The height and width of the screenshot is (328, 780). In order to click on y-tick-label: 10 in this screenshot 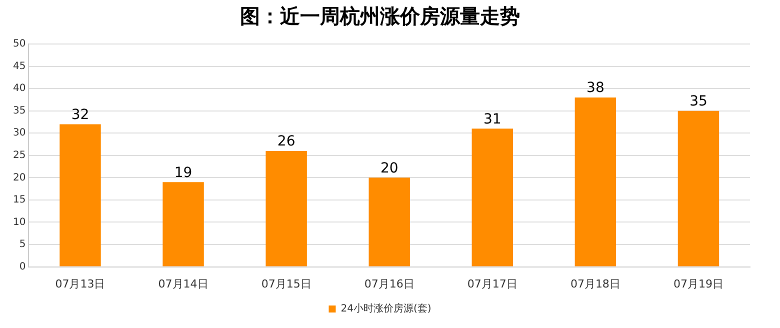, I will do `click(19, 222)`.